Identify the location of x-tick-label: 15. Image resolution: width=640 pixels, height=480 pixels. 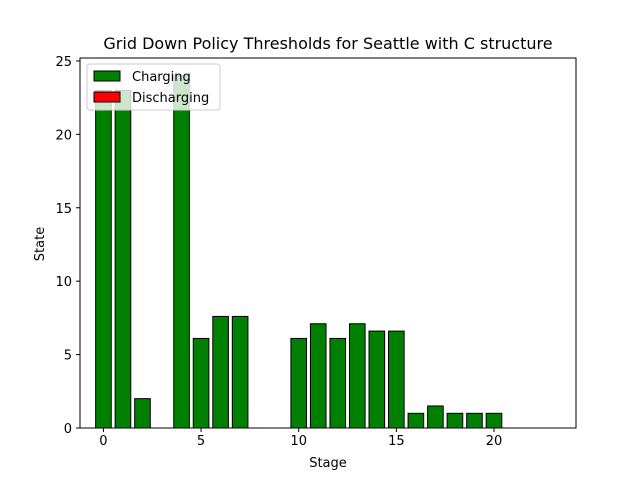
(396, 441).